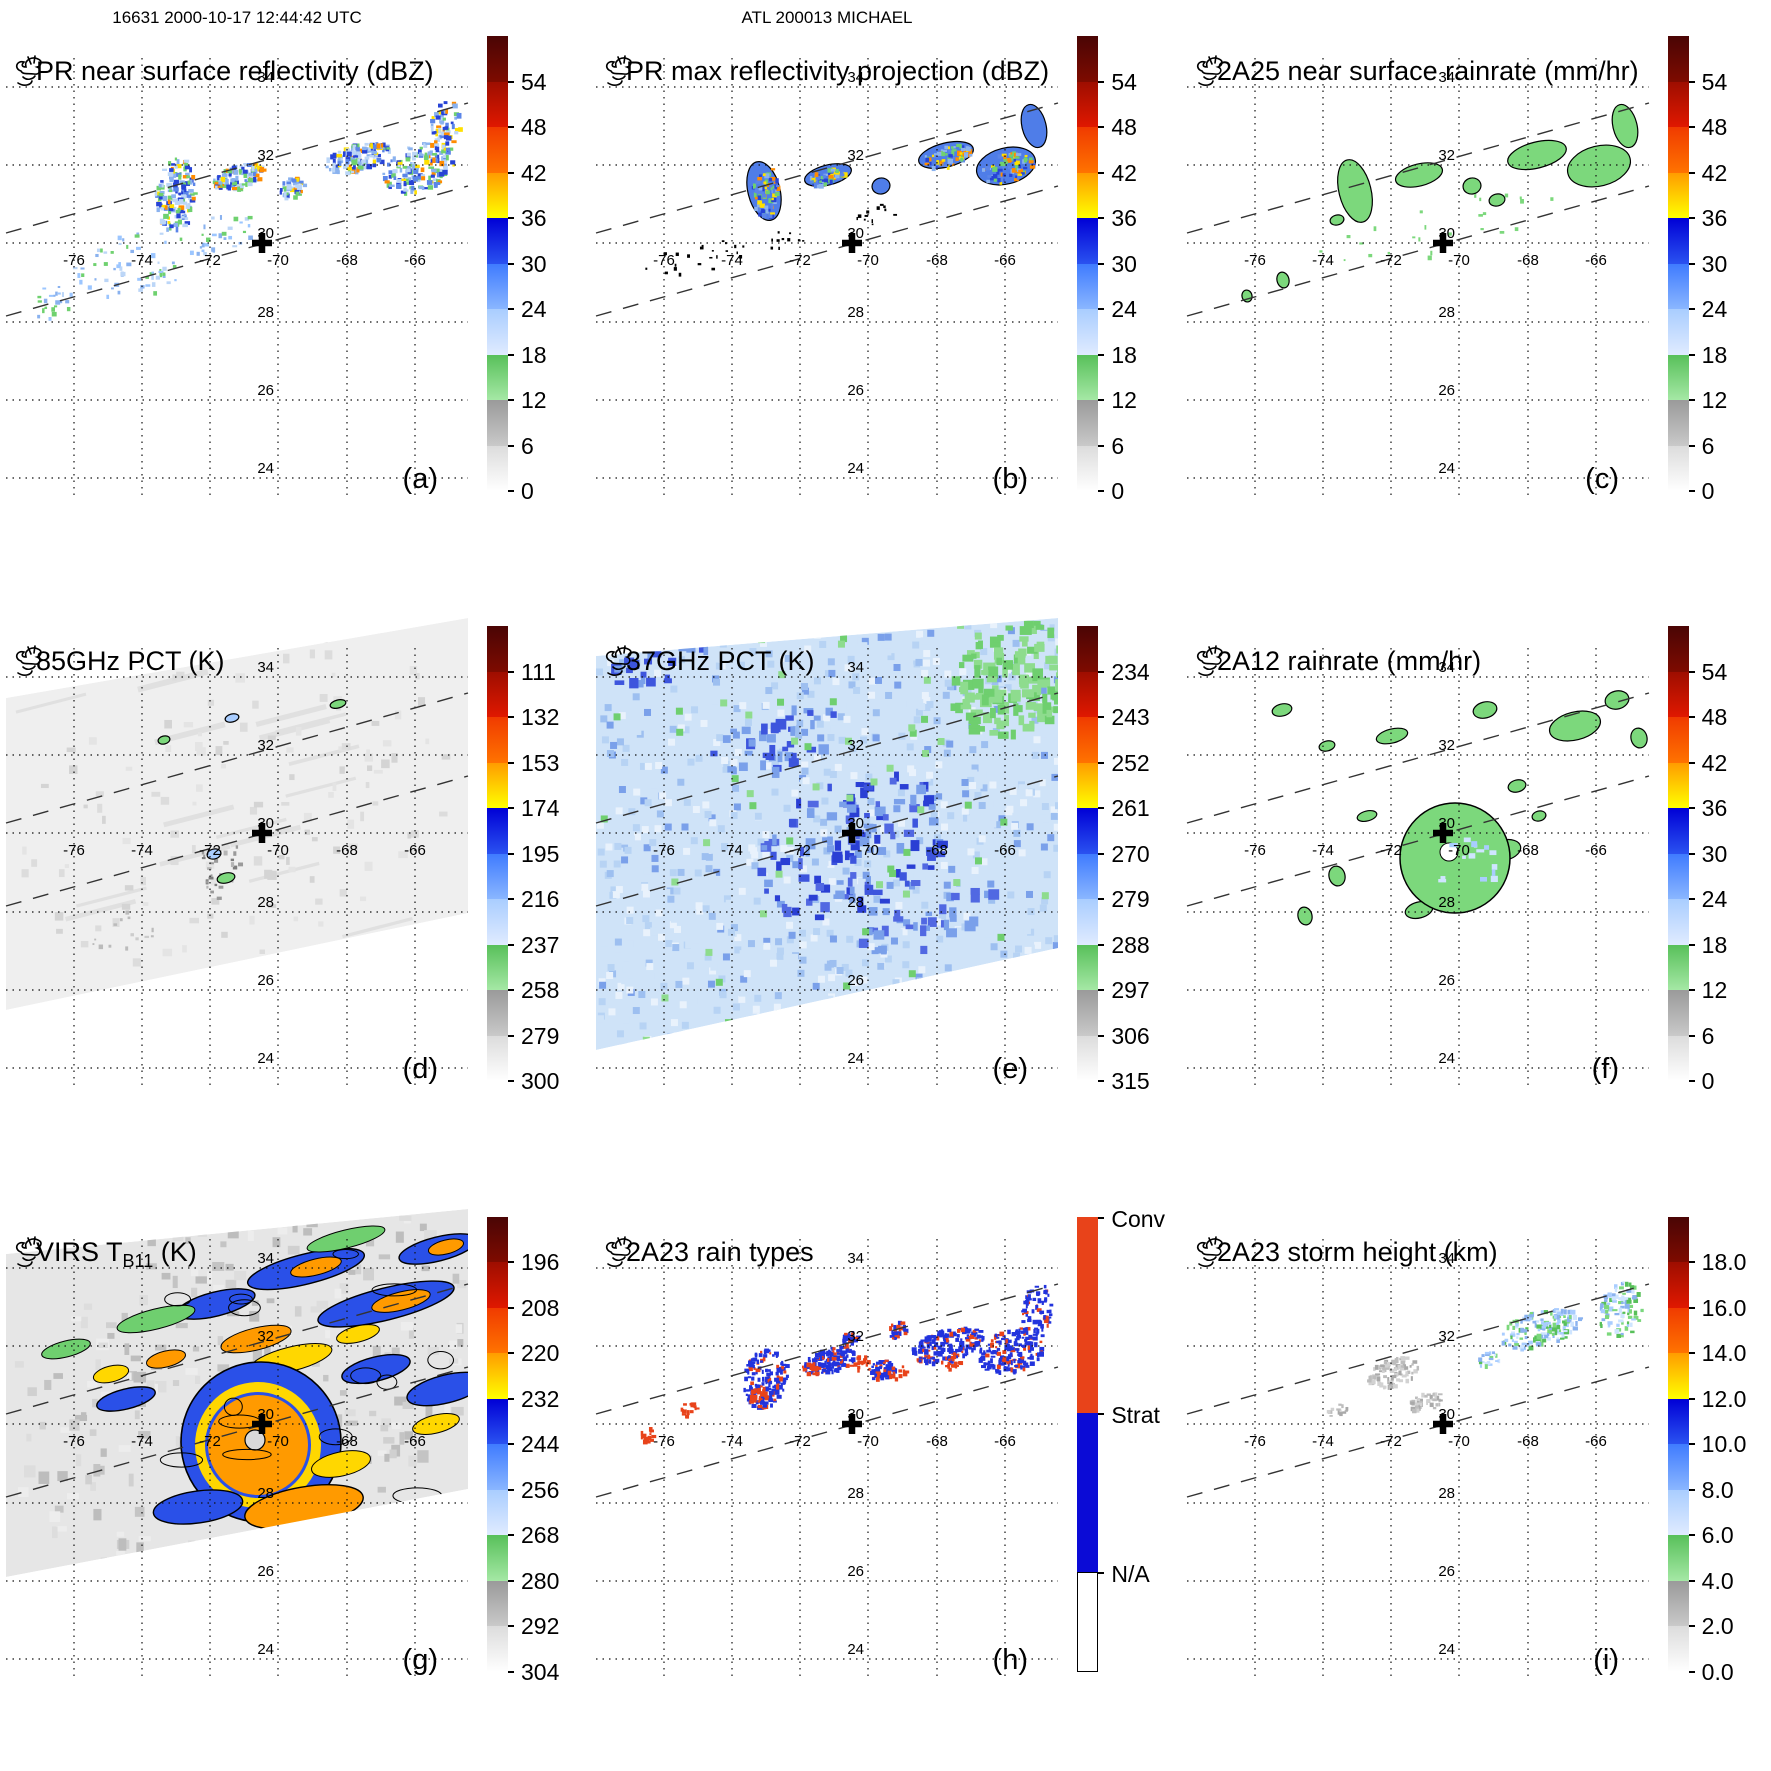  Describe the element at coordinates (540, 1626) in the screenshot. I see `colorbar-label: 292` at that location.